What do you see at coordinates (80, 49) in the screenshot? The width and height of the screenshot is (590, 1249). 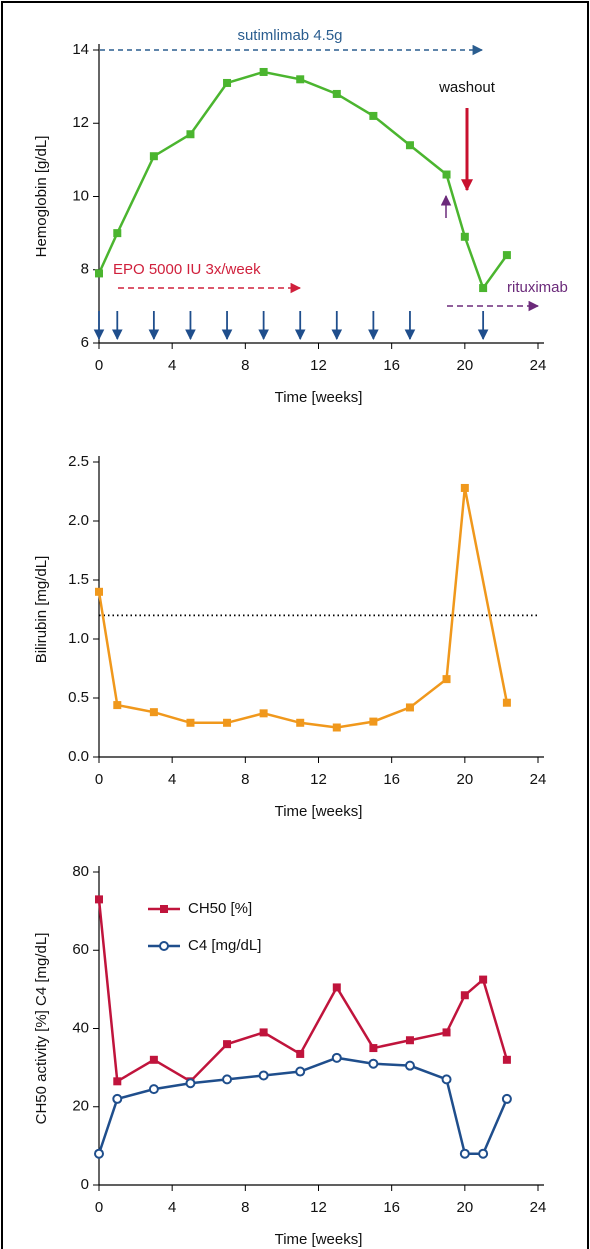 I see `y-tick-label: 14` at bounding box center [80, 49].